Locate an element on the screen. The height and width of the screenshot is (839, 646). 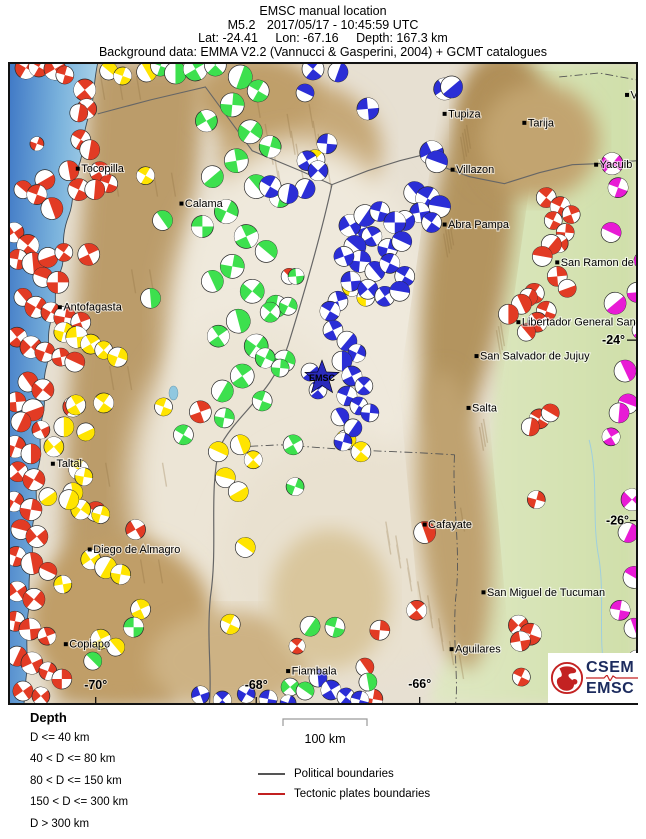
political-legend-row: Political boundaries is located at coordinates (344, 774).